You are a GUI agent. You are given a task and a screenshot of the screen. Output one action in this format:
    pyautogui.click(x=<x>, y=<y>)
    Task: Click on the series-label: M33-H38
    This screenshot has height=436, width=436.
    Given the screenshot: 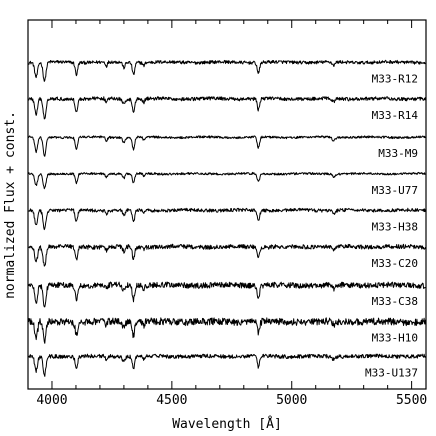 What is the action you would take?
    pyautogui.click(x=395, y=226)
    